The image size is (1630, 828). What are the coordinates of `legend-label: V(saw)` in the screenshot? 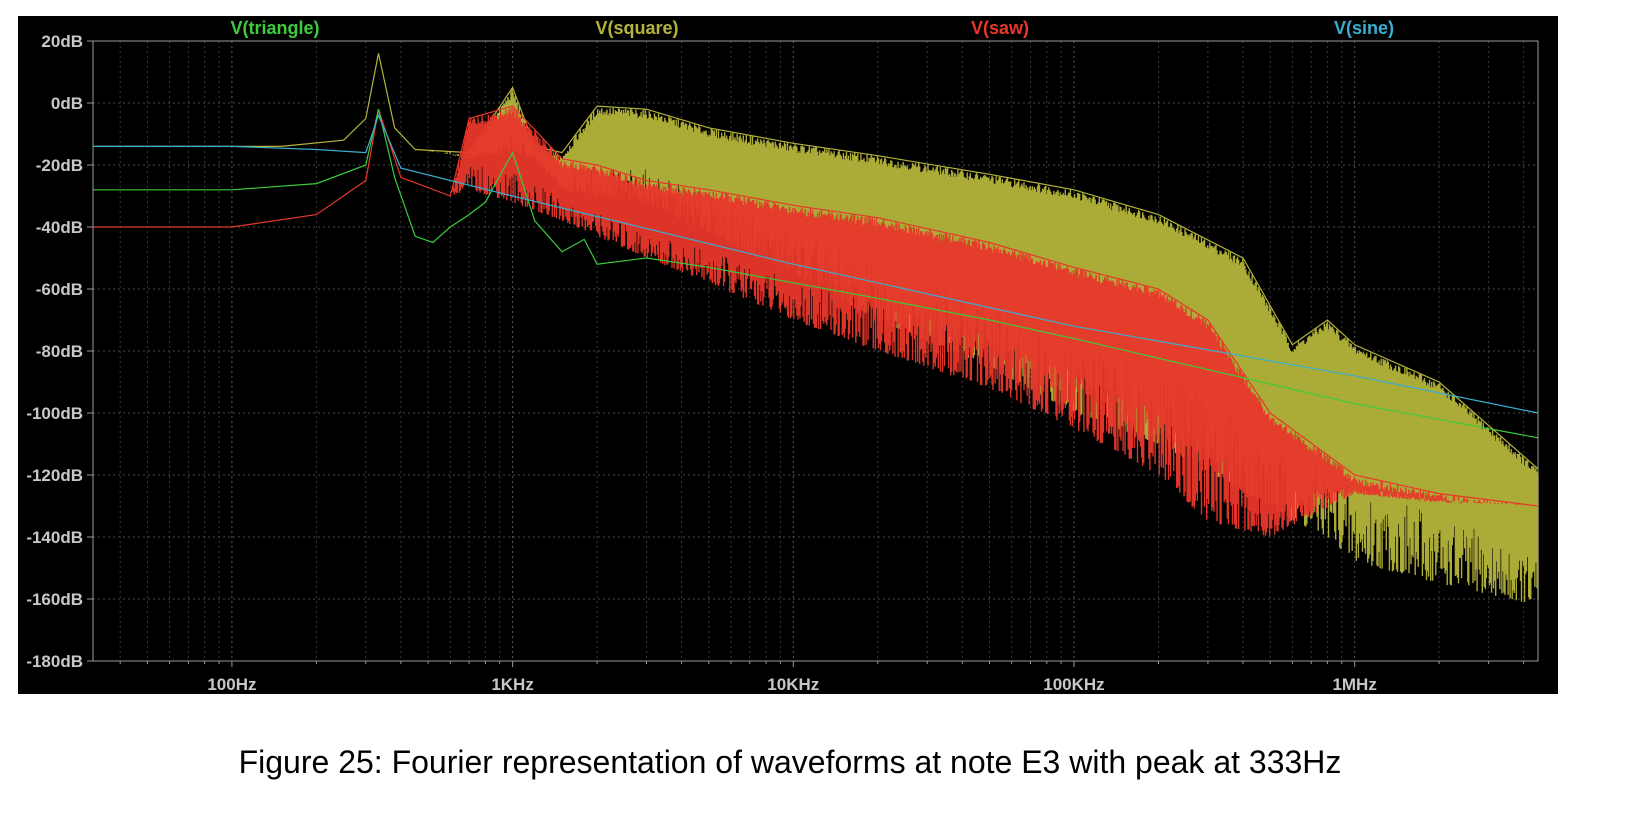 It's located at (1000, 28).